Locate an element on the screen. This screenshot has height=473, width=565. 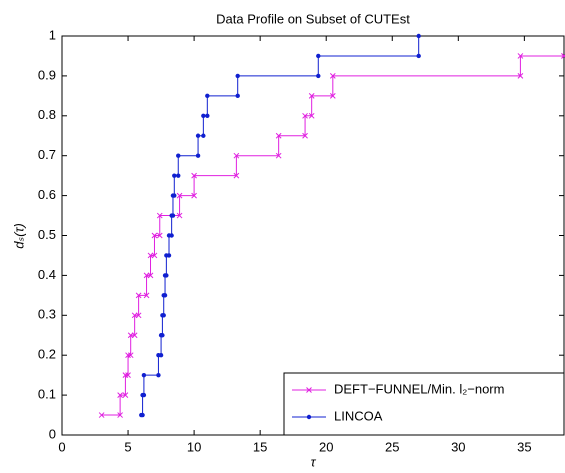
legend: DEFT−FUNNEL/Min. l₂−norm LINCOA is located at coordinates (424, 404).